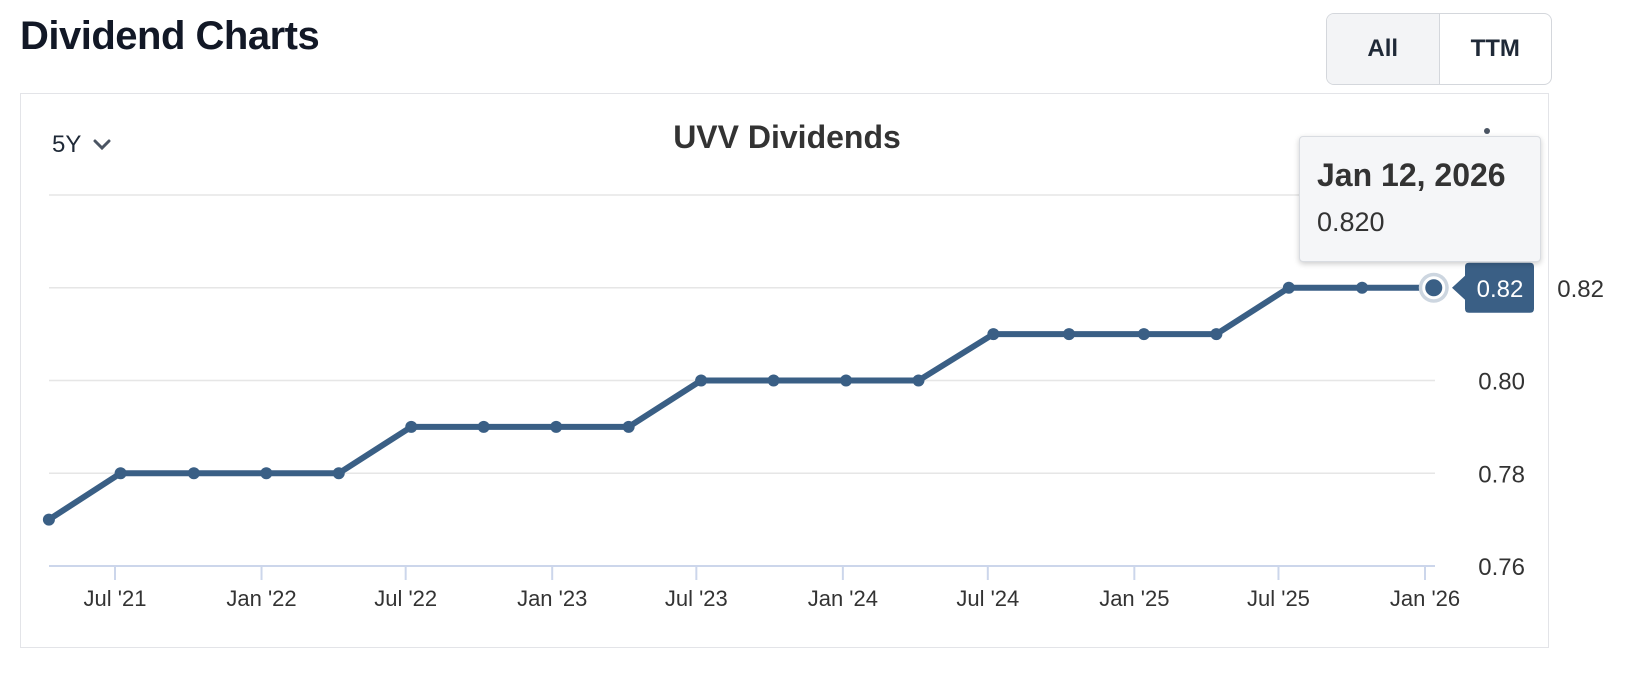 Image resolution: width=1628 pixels, height=690 pixels. I want to click on y-tick-label: 0.82, so click(1580, 289).